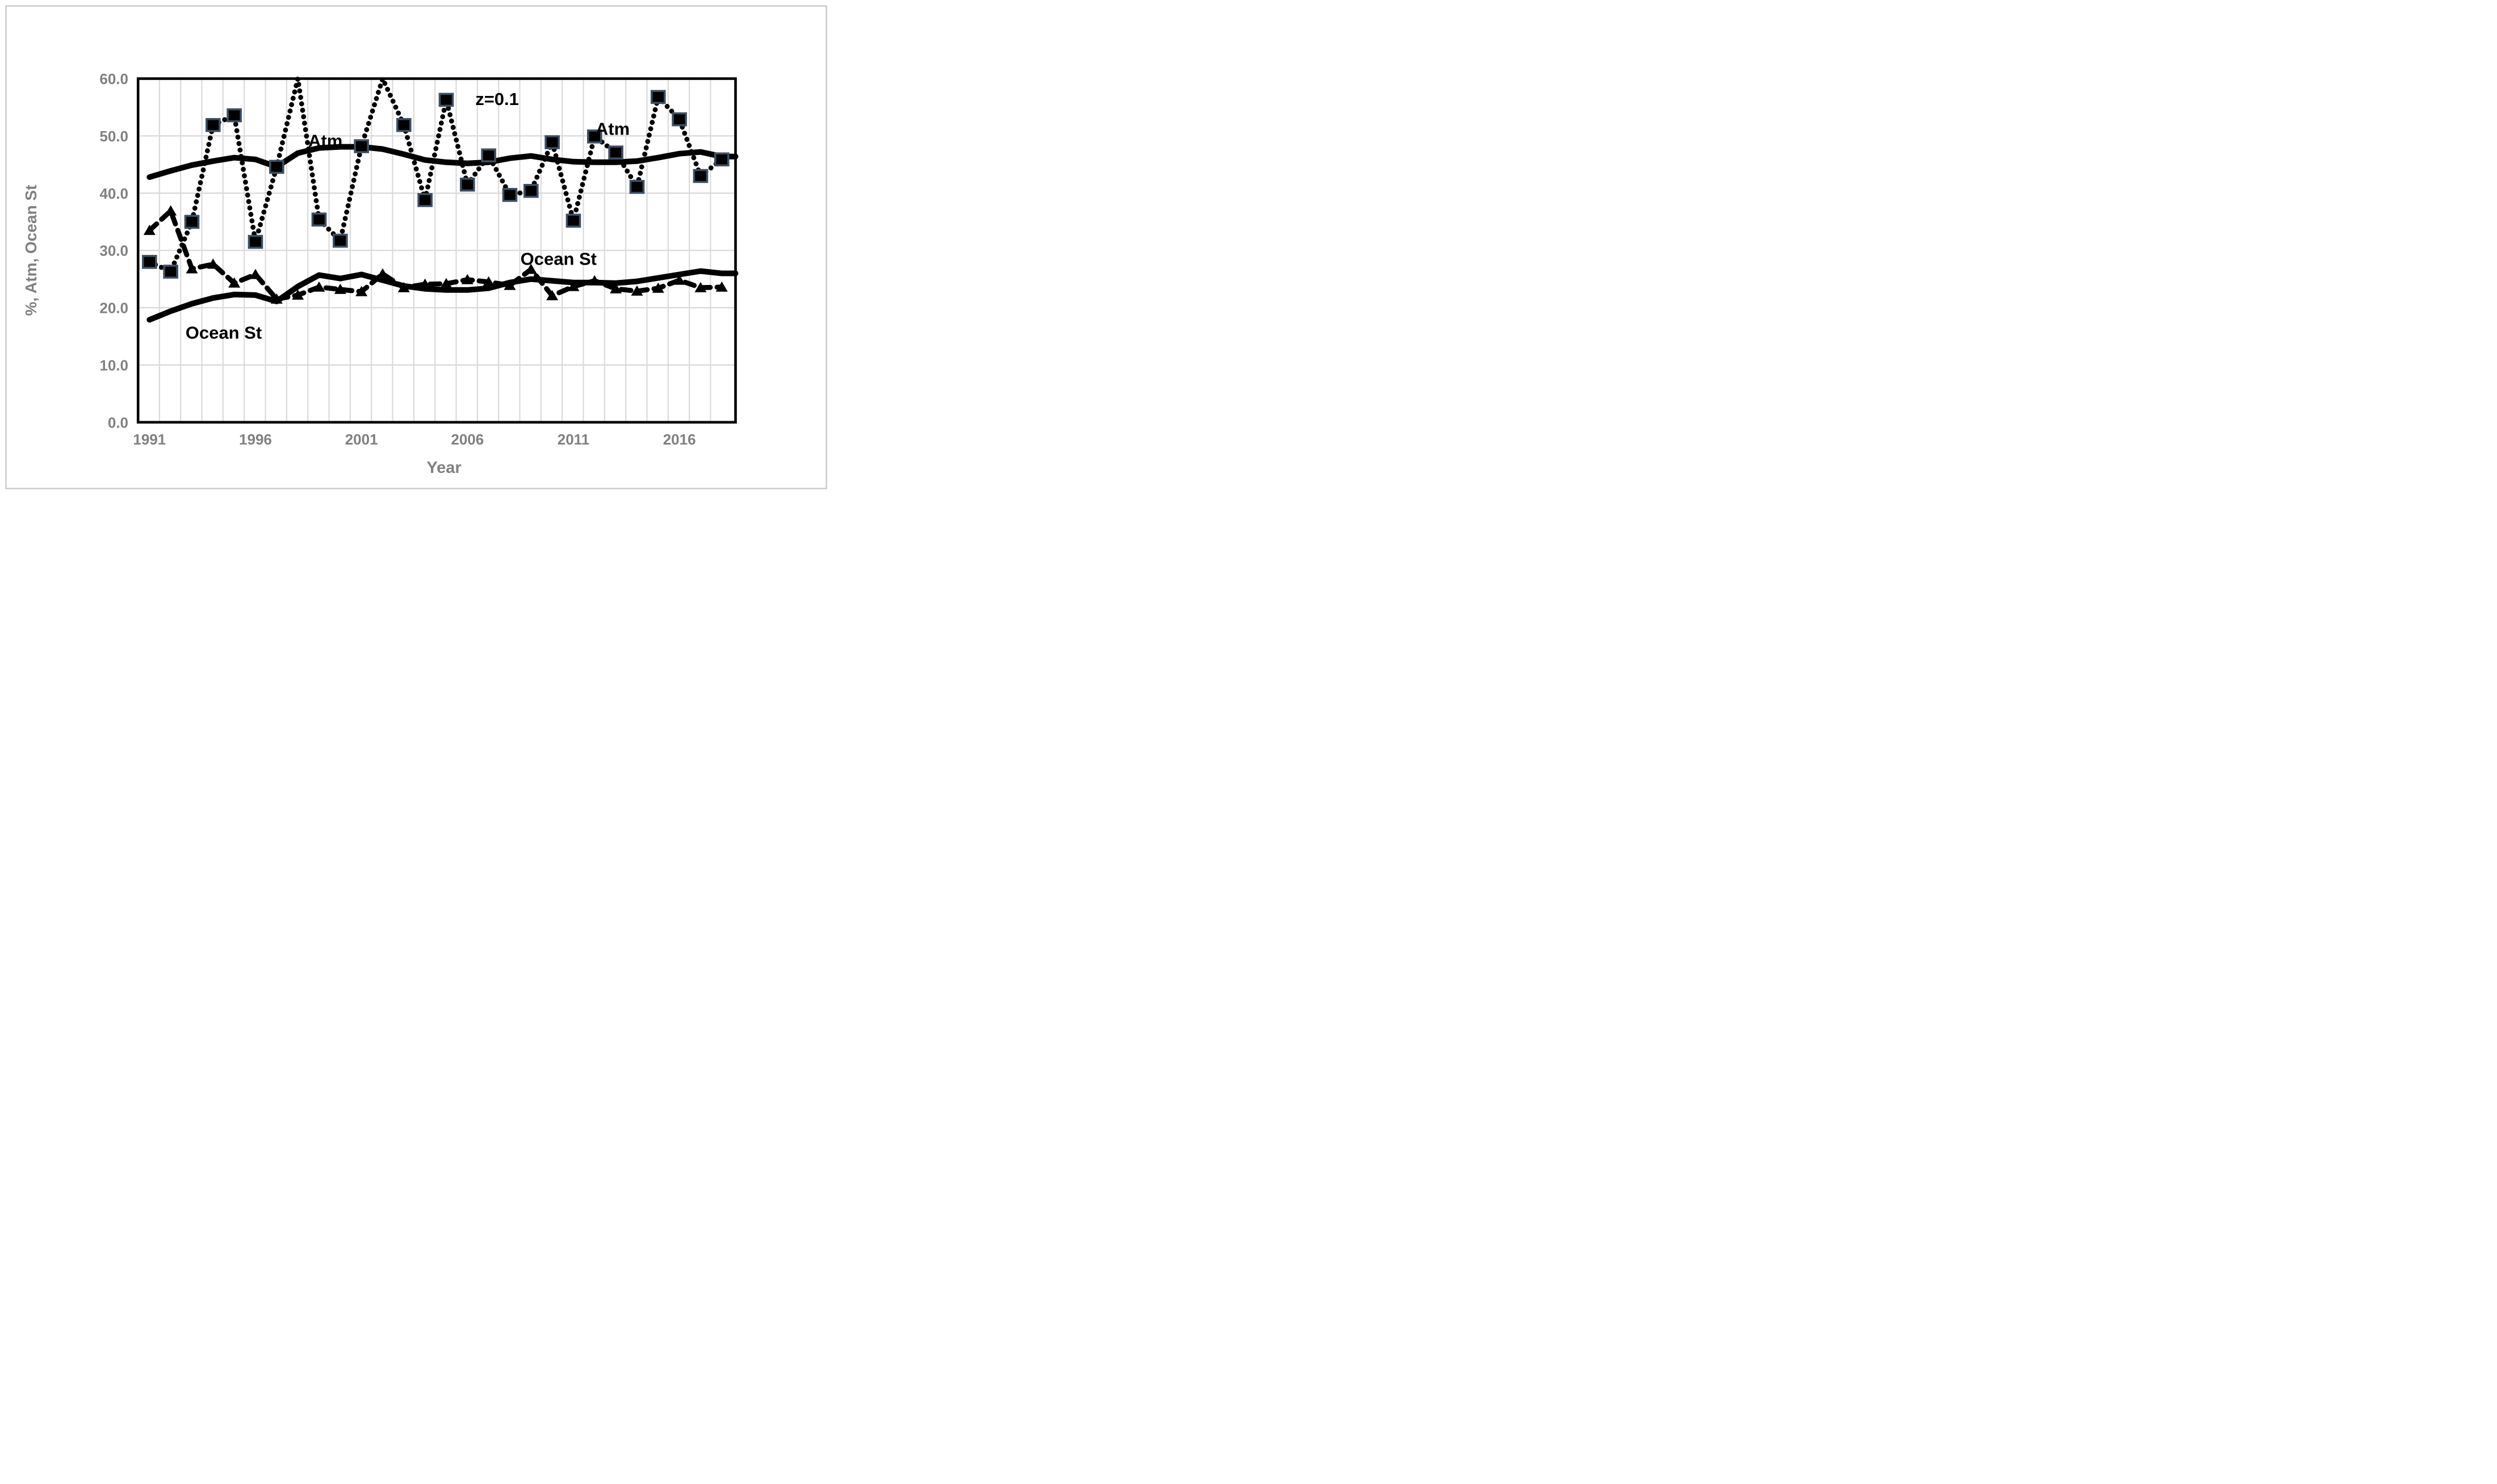  Describe the element at coordinates (679, 440) in the screenshot. I see `x-tick-label: 2016` at that location.